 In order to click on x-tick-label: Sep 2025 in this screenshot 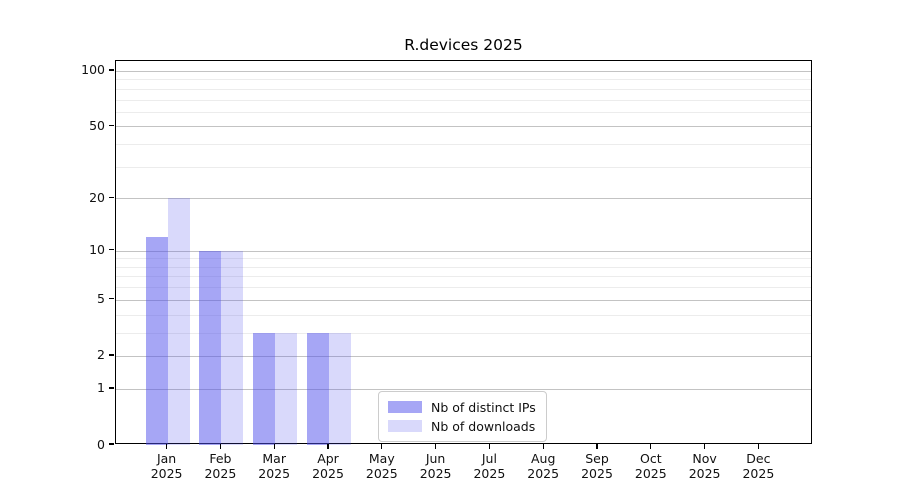, I will do `click(597, 466)`.